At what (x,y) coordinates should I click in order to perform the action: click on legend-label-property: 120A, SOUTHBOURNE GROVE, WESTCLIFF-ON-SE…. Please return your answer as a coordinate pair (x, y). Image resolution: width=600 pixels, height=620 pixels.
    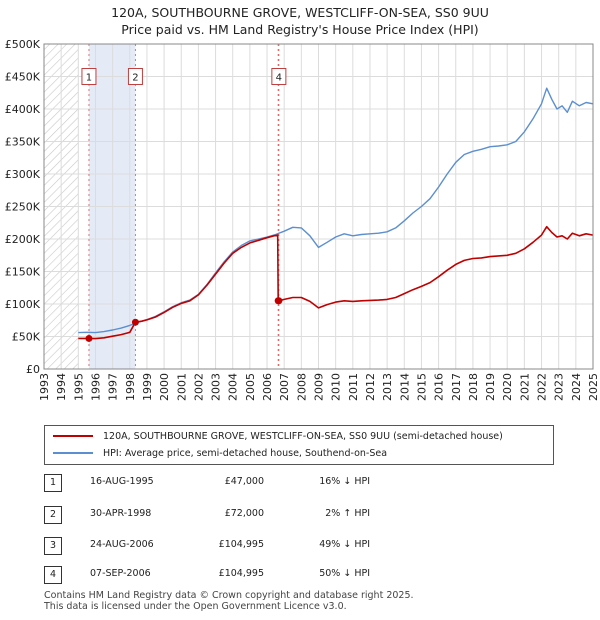
    Looking at the image, I should click on (303, 436).